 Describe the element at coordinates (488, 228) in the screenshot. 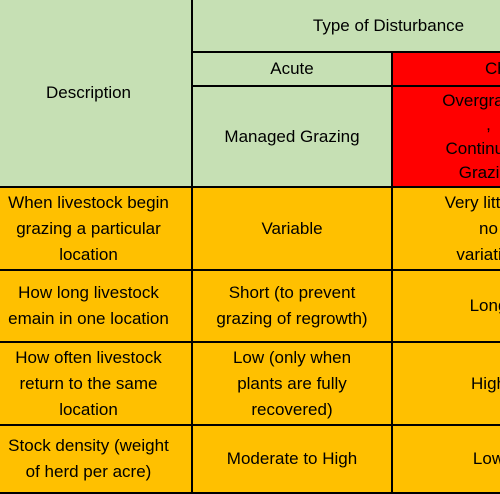

I see `cell-line: no` at that location.